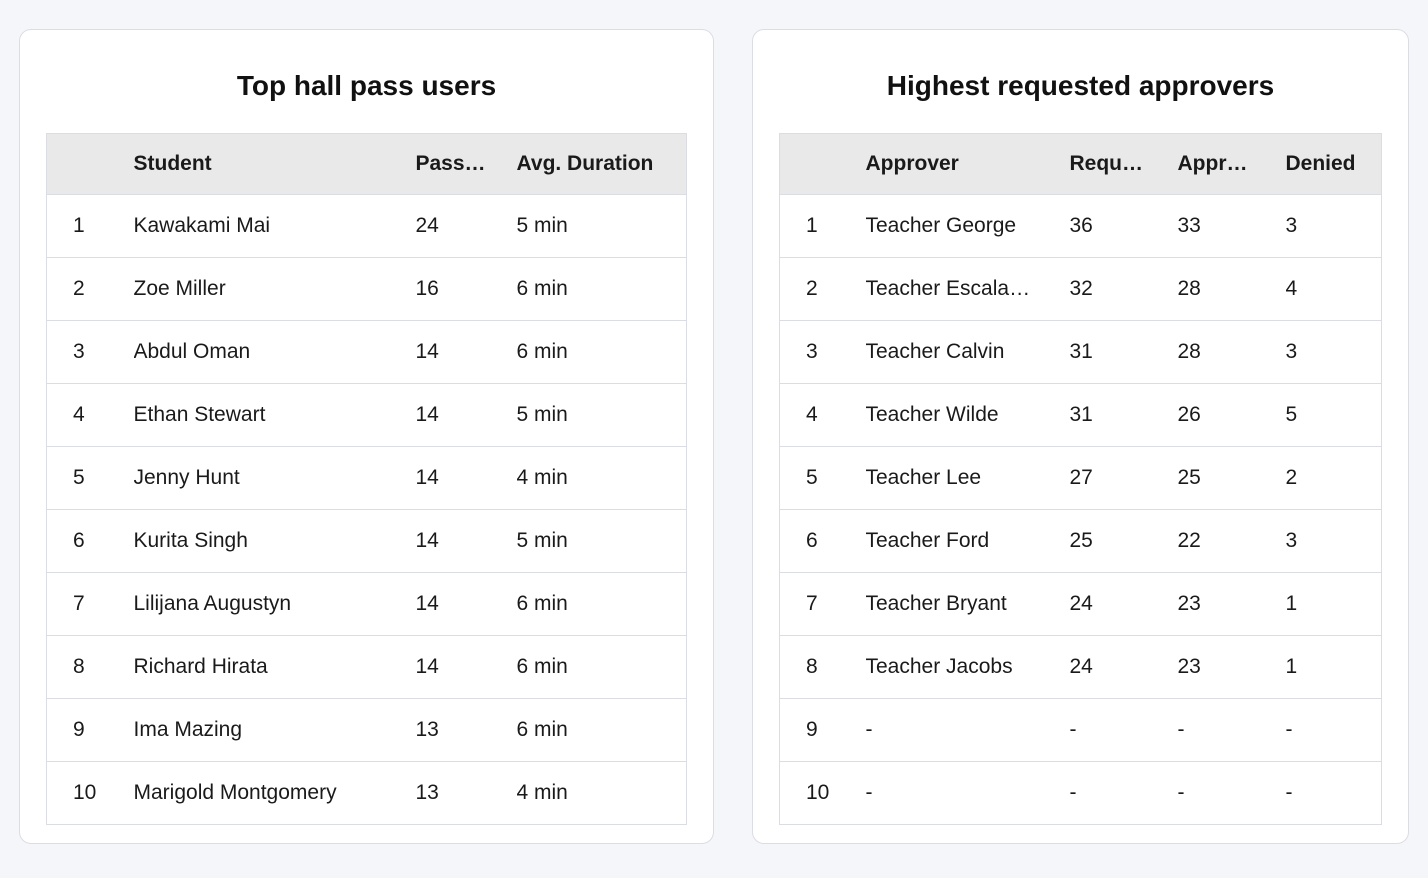 This screenshot has height=878, width=1428. I want to click on header-row: Student Pass… Avg. Duration, so click(366, 164).